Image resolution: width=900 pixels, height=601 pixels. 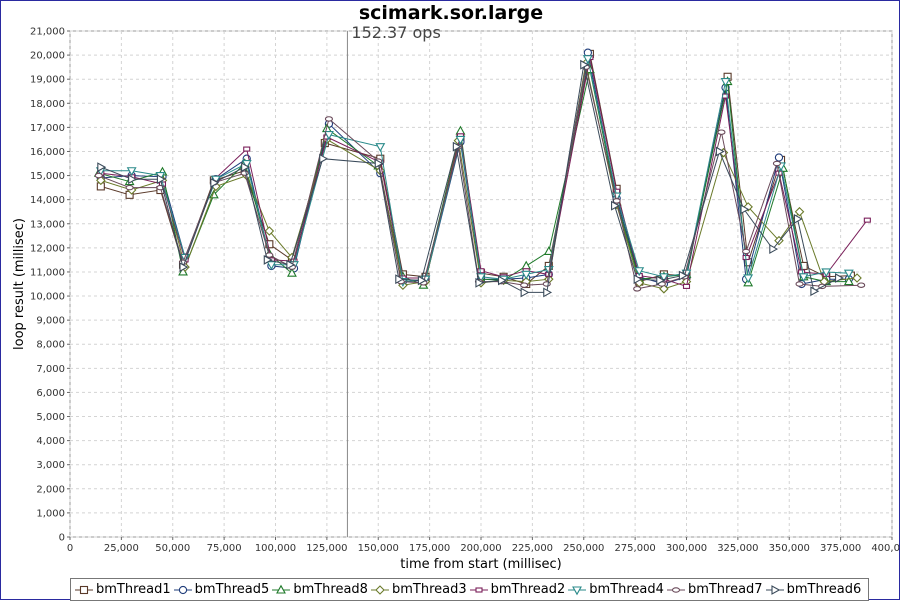 What do you see at coordinates (395, 32) in the screenshot?
I see `annotation-text: 152.37 ops` at bounding box center [395, 32].